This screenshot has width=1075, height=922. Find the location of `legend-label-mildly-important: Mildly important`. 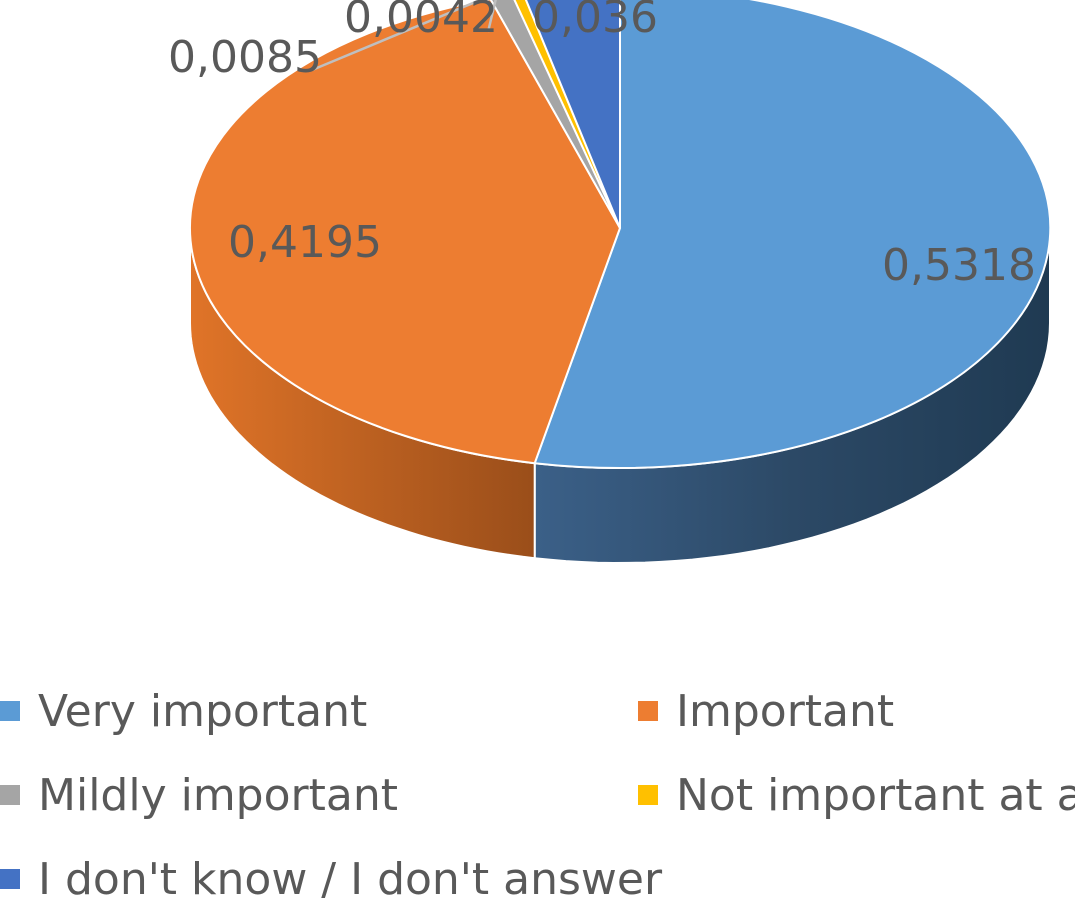

legend-label-mildly-important: Mildly important is located at coordinates (218, 795).